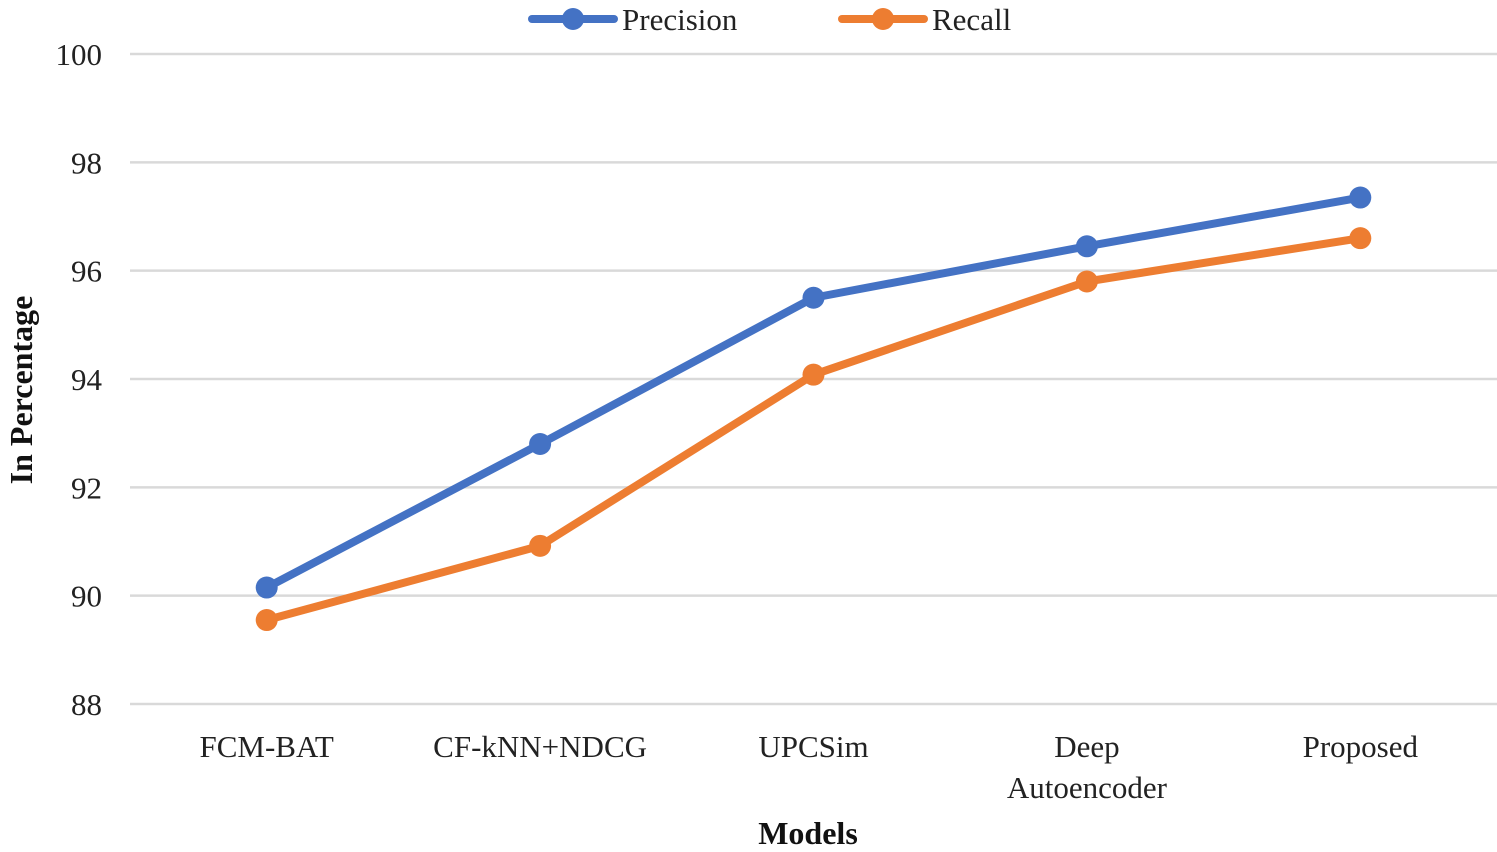 The image size is (1497, 852). Describe the element at coordinates (86, 271) in the screenshot. I see `y-tick-label: 96` at that location.